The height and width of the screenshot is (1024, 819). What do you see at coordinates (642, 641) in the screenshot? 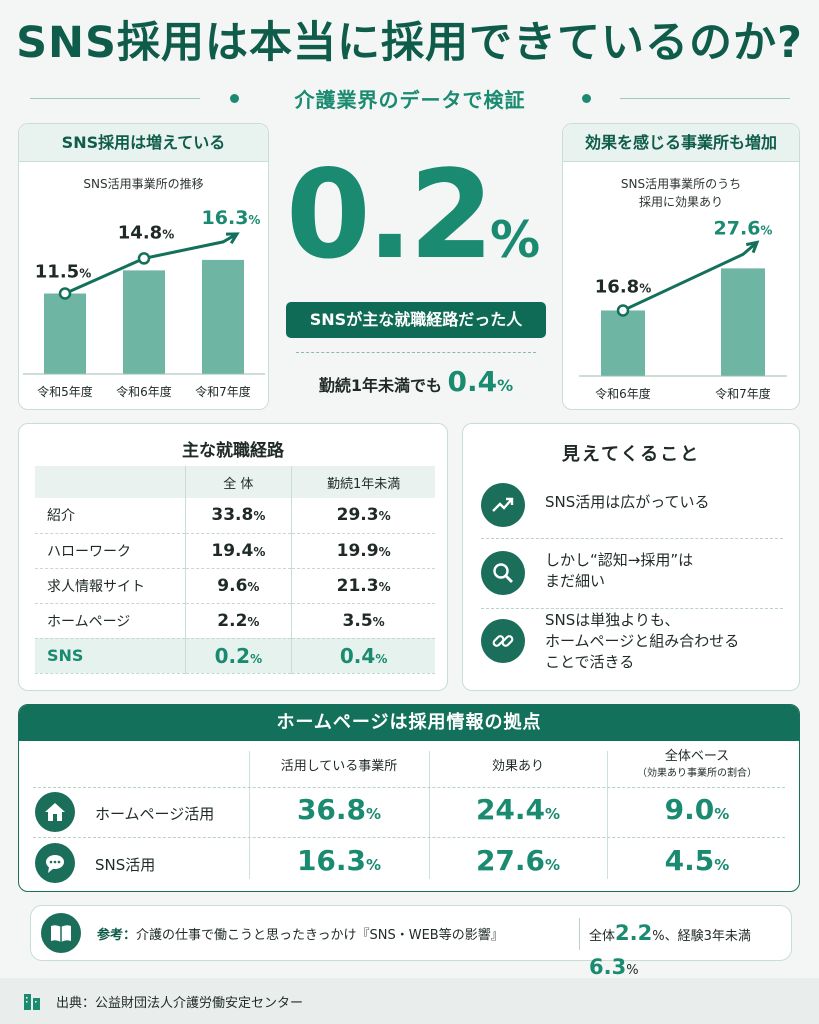
I see `insight-line: ホームページと組み合わせる` at bounding box center [642, 641].